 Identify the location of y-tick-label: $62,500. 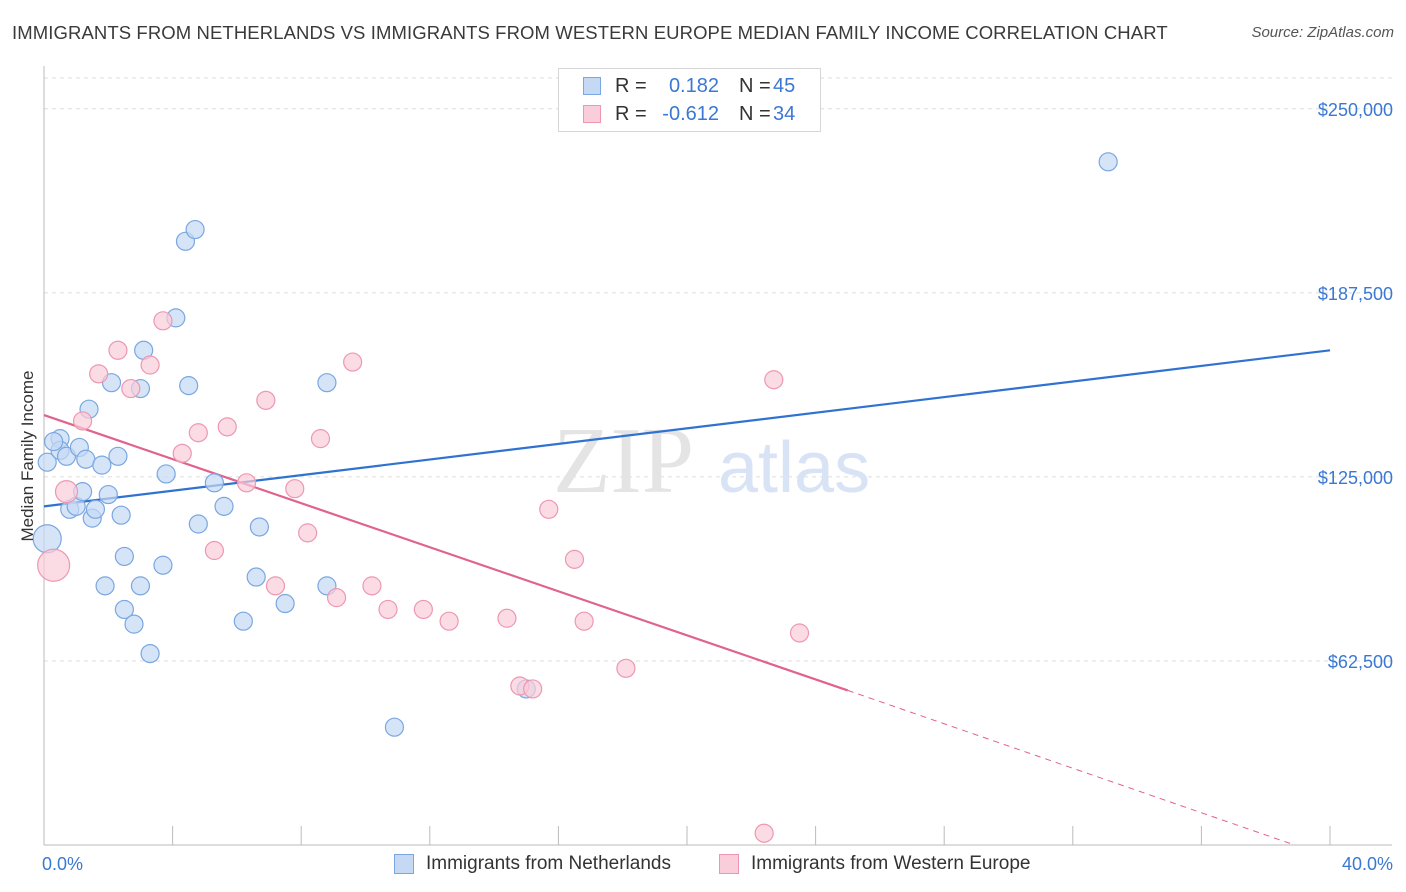
(1360, 662).